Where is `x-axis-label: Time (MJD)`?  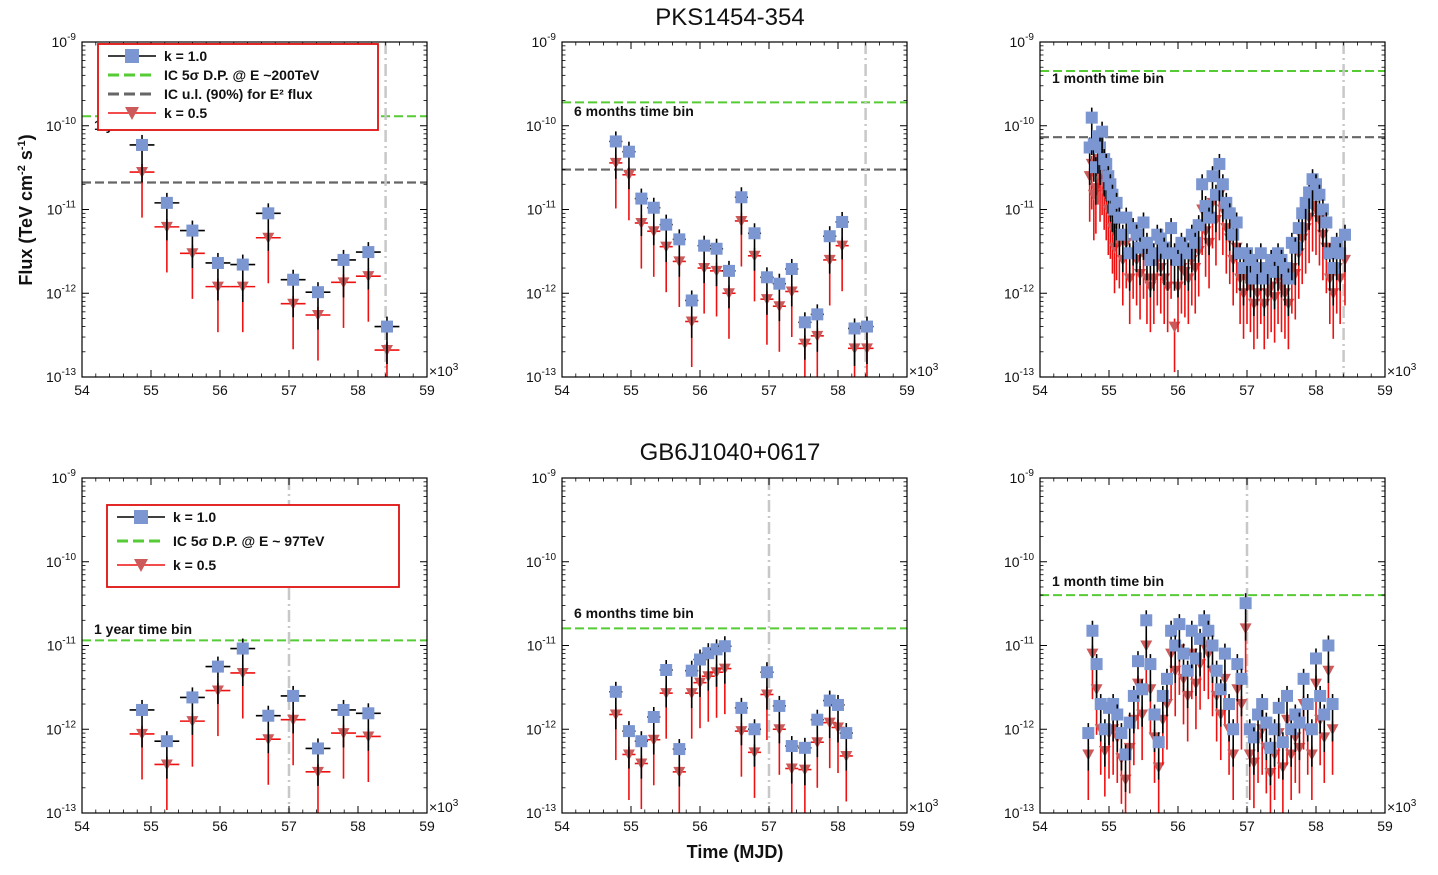
x-axis-label: Time (MJD) is located at coordinates (735, 852).